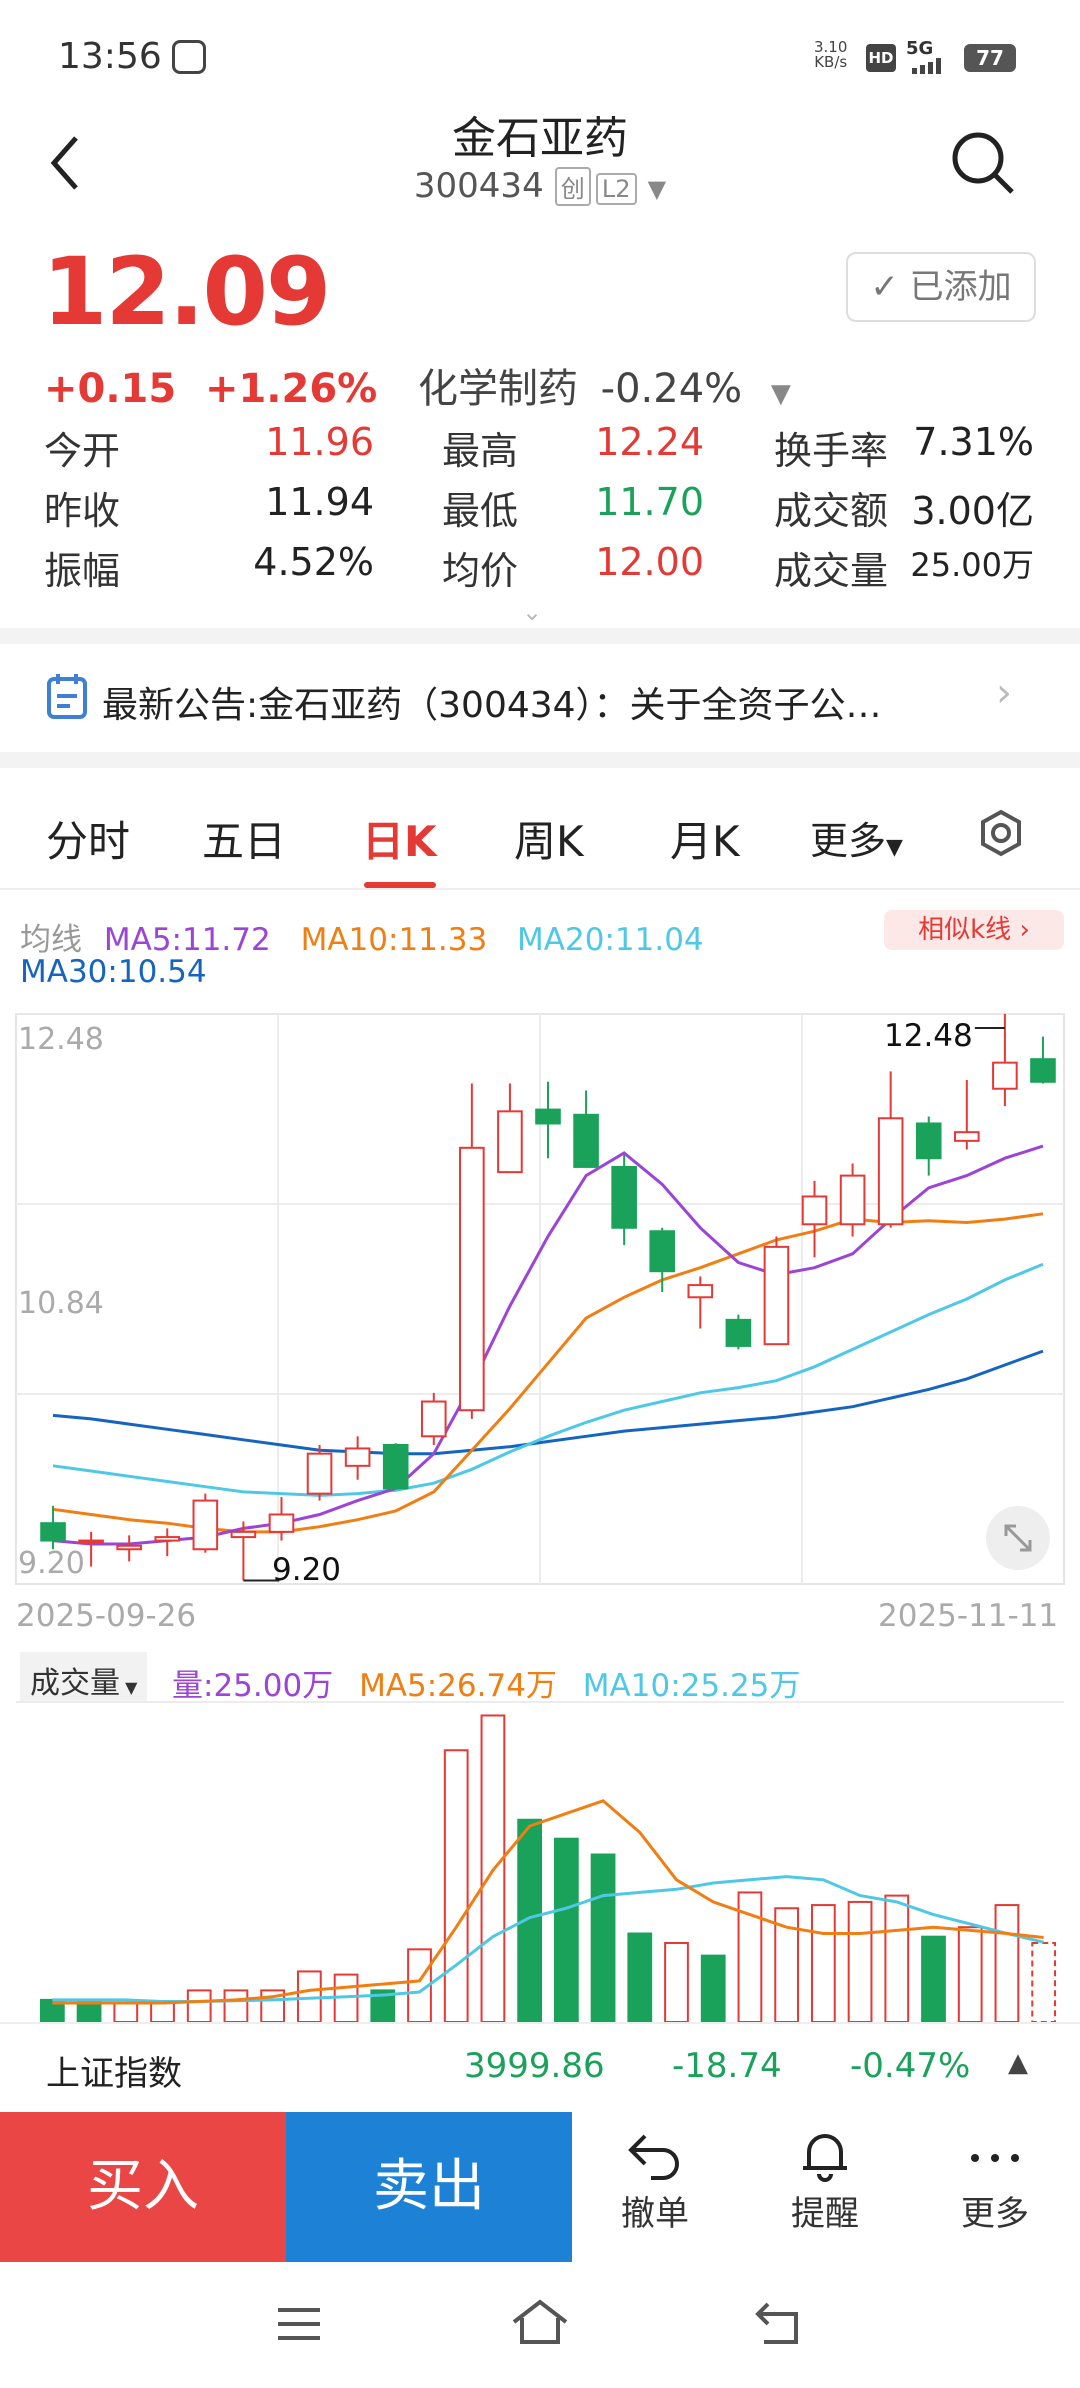 This screenshot has width=1080, height=2388. Describe the element at coordinates (319, 502) in the screenshot. I see `quote-value: 11.94` at that location.